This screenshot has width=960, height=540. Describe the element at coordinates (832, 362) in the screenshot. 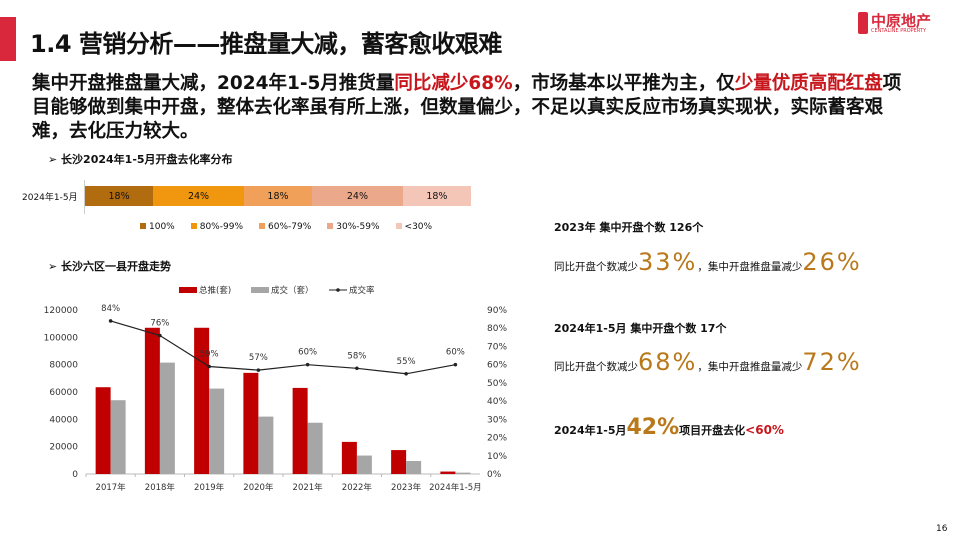

I see `stat-value: 72%` at that location.